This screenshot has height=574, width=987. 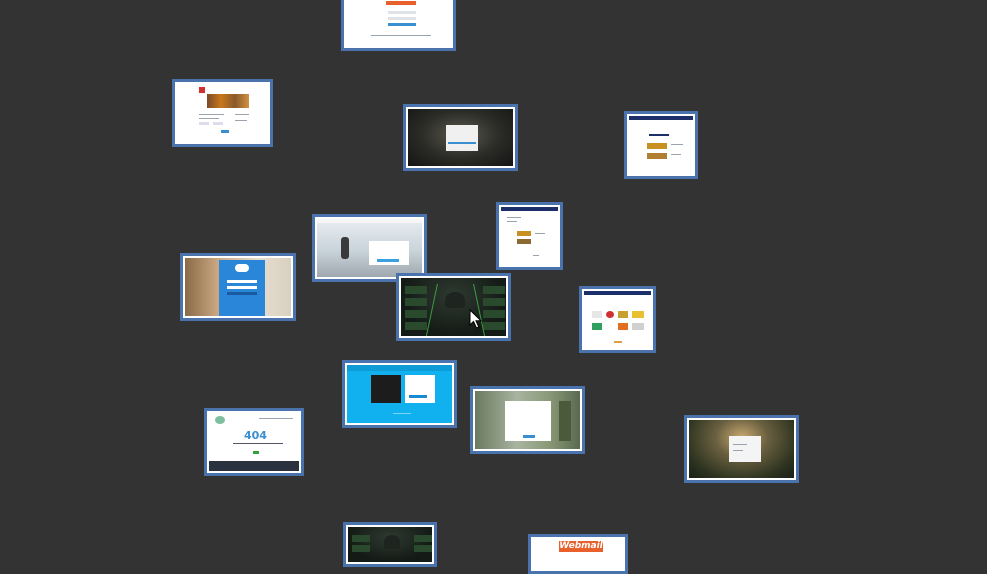 I want to click on thumbnail-not-found: 404, so click(x=254, y=442).